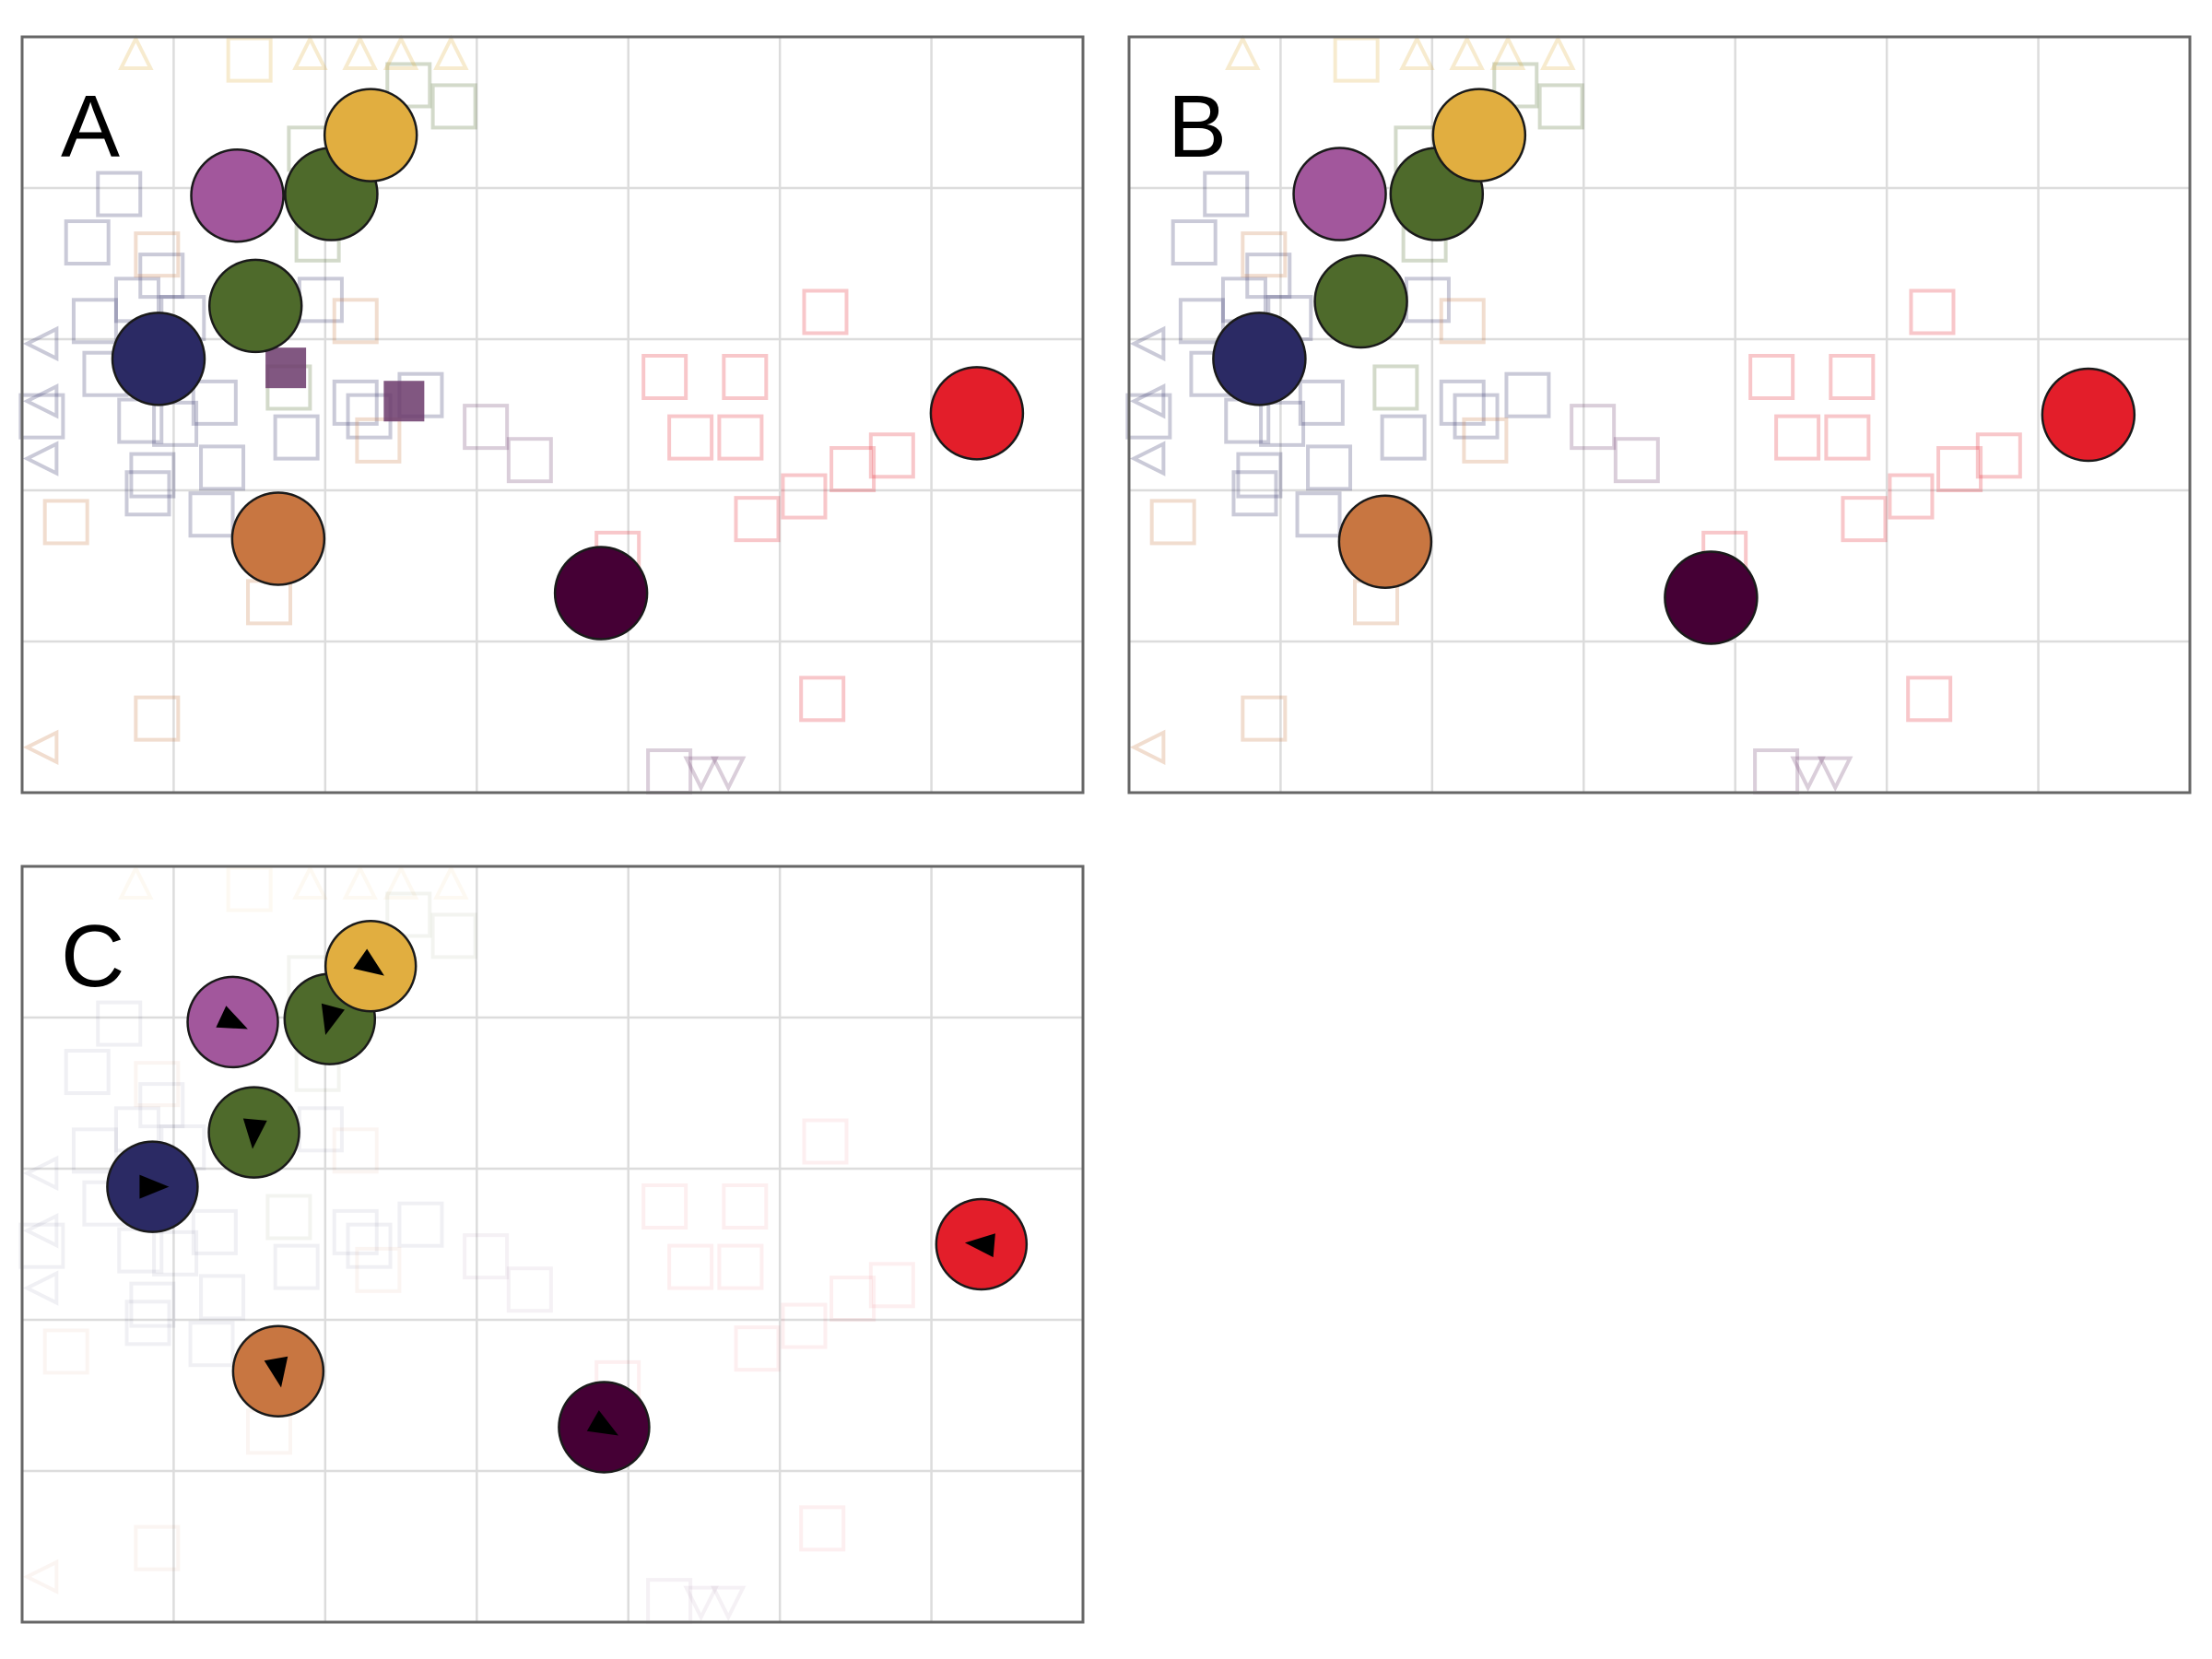 The width and height of the screenshot is (2212, 1659). Describe the element at coordinates (1197, 126) in the screenshot. I see `panel-label: B` at that location.